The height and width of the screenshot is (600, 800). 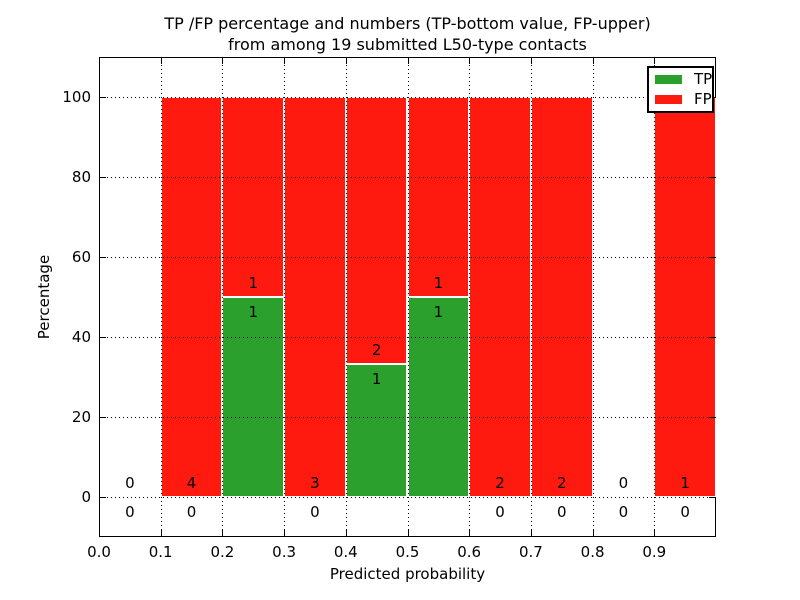 I want to click on legend: TP FP, so click(x=680, y=89).